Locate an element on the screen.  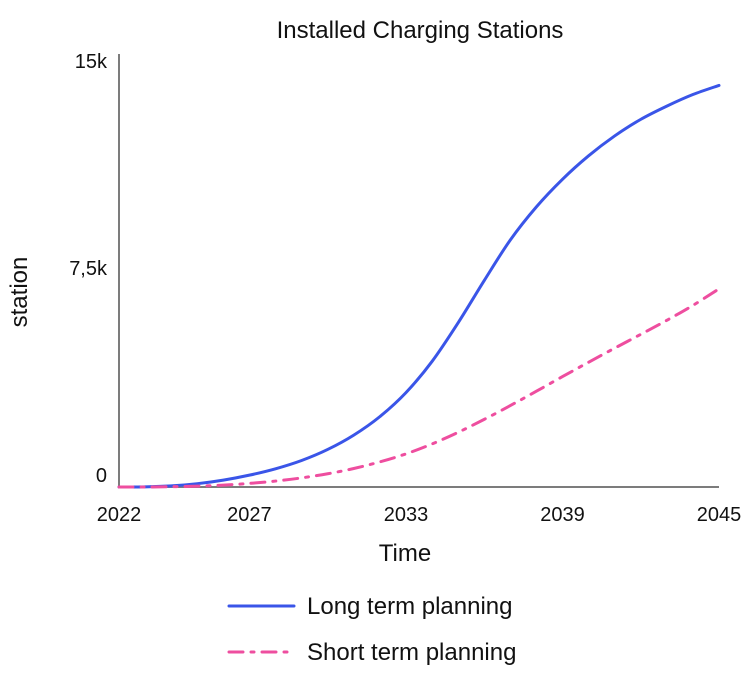
chart-title: Installed Charging Stations is located at coordinates (420, 30).